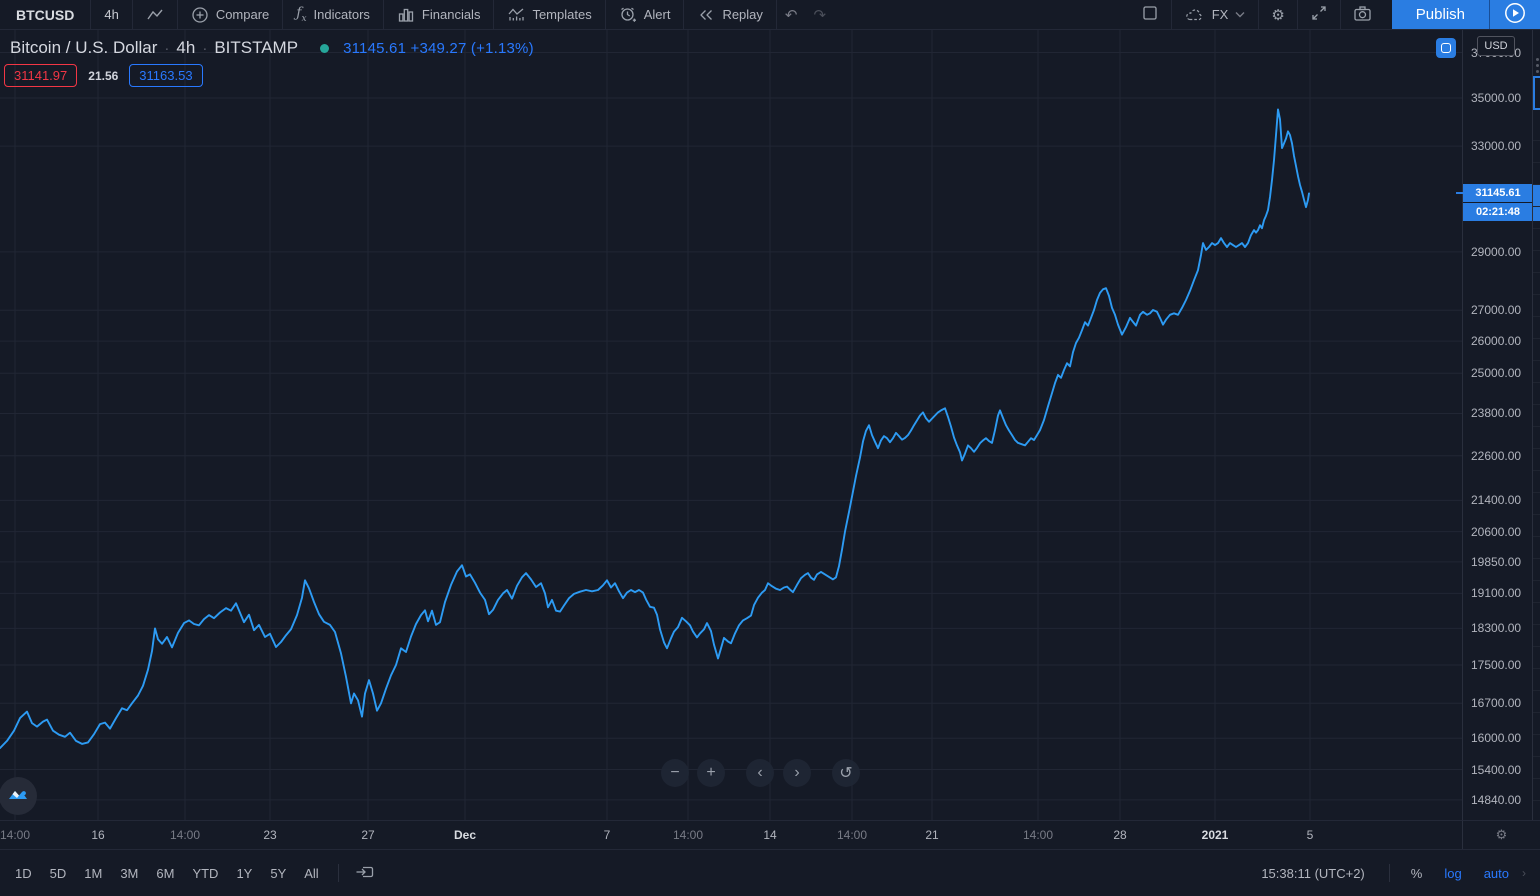  I want to click on financials-button: Financials, so click(439, 14).